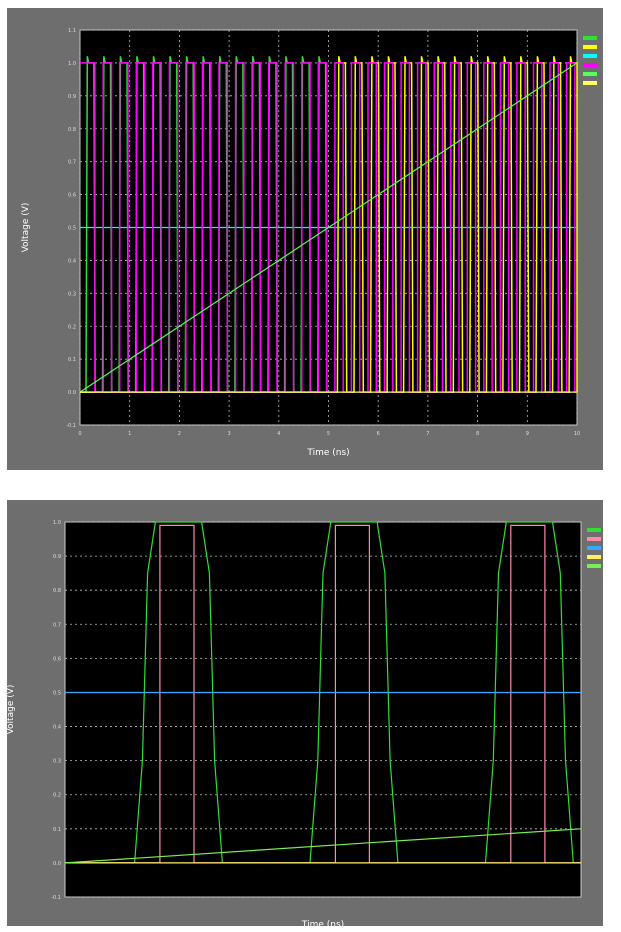  Describe the element at coordinates (477, 434) in the screenshot. I see `x-tick-label: 8` at that location.